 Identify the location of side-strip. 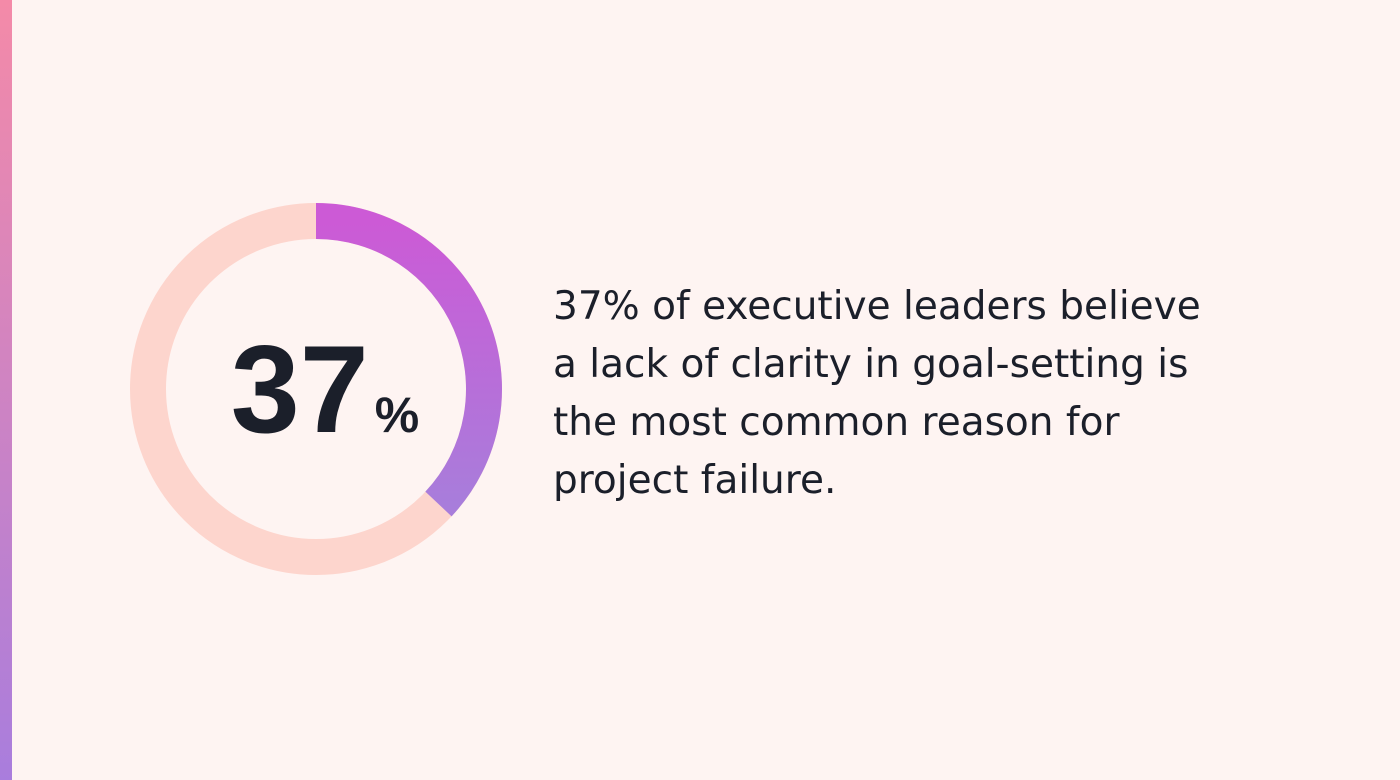
(6, 390).